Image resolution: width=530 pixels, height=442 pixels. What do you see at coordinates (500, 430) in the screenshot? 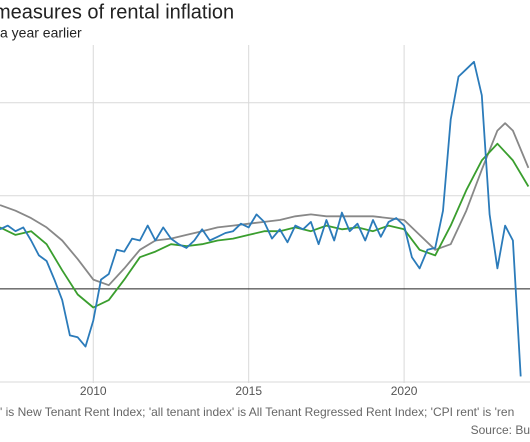
I see `source: Source: Bu` at bounding box center [500, 430].